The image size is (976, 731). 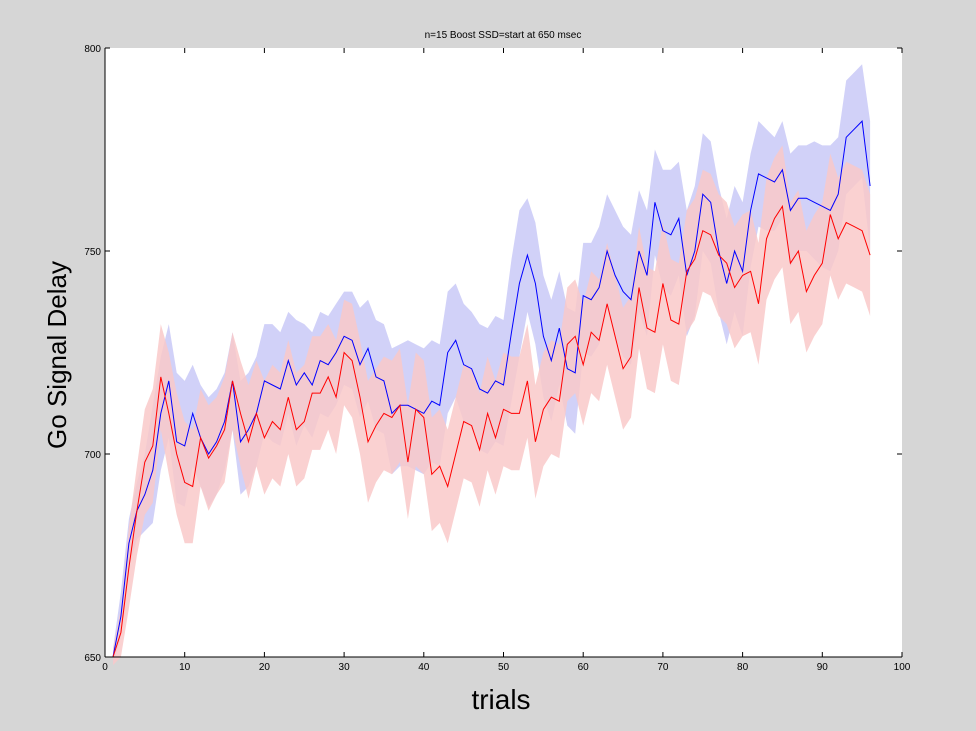 I want to click on x-tick-label: 60, so click(x=584, y=667).